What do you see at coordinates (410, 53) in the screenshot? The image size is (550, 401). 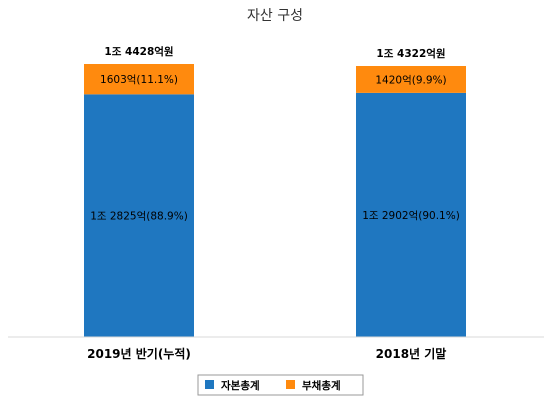 I see `total-label: 1조 4322억원` at bounding box center [410, 53].